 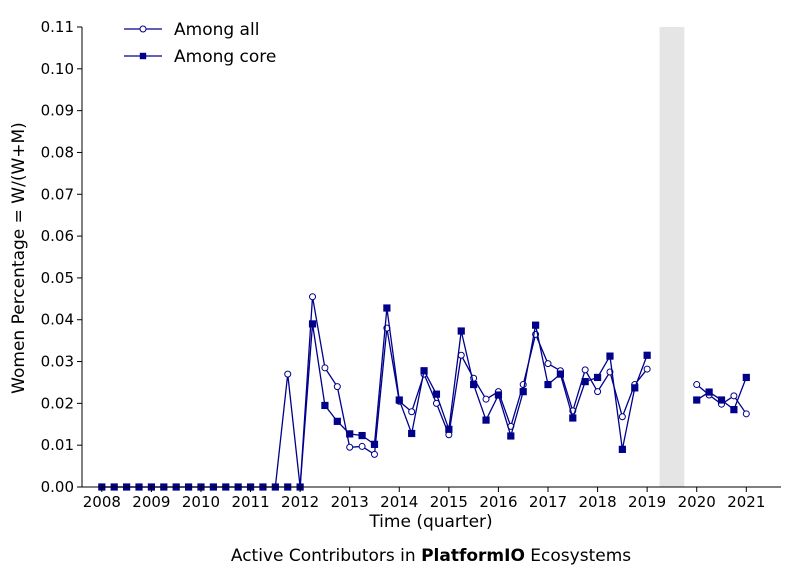 What do you see at coordinates (498, 502) in the screenshot?
I see `x-tick-label: 2016` at bounding box center [498, 502].